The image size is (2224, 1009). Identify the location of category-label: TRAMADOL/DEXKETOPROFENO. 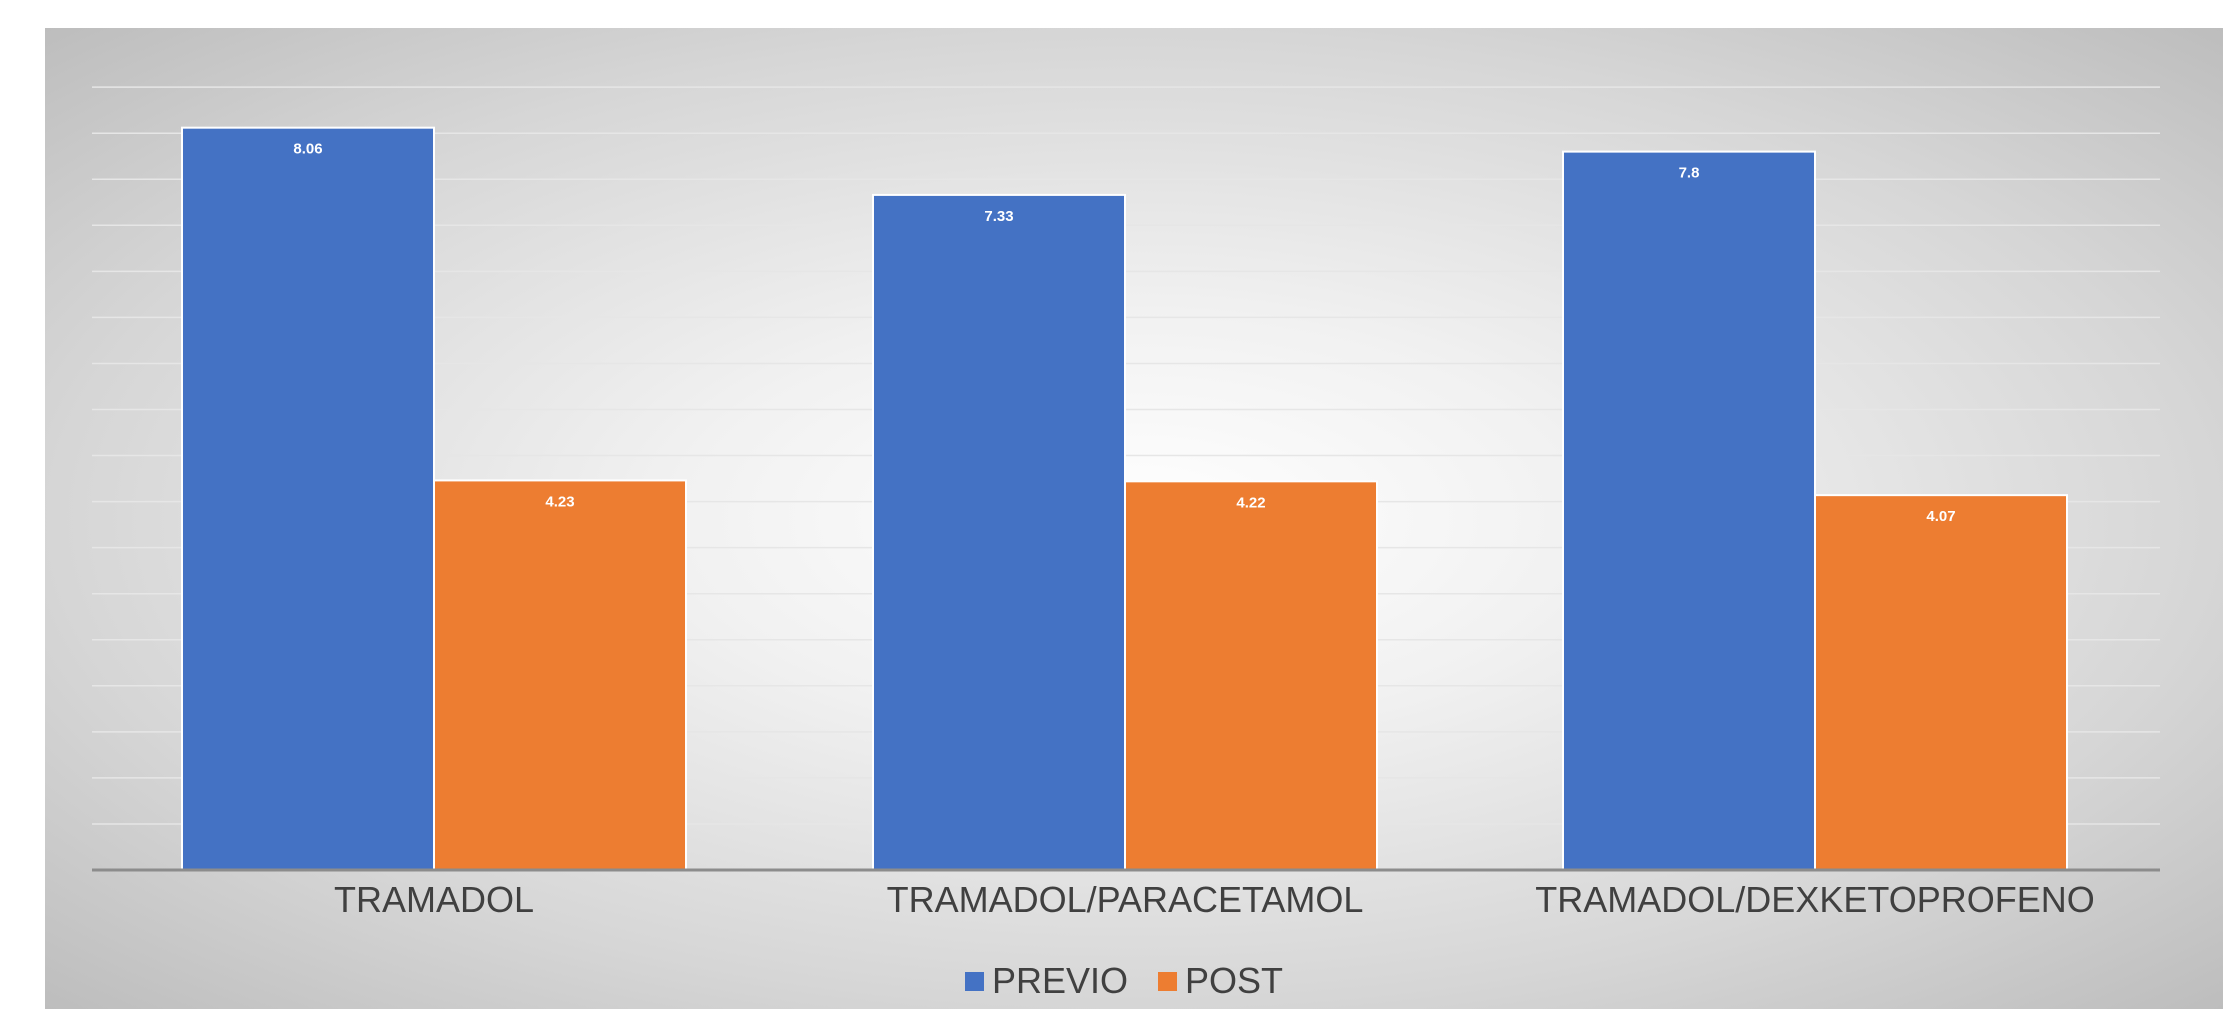
(1814, 899).